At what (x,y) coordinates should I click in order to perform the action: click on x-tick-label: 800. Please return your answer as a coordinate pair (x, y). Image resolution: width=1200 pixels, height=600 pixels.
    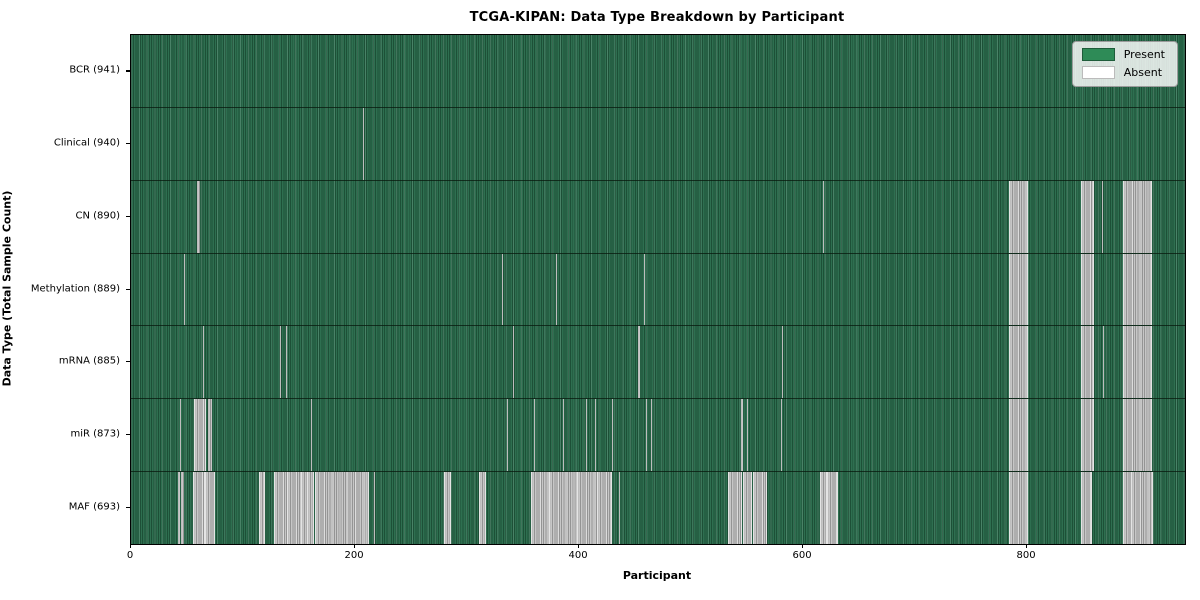
    Looking at the image, I should click on (1026, 555).